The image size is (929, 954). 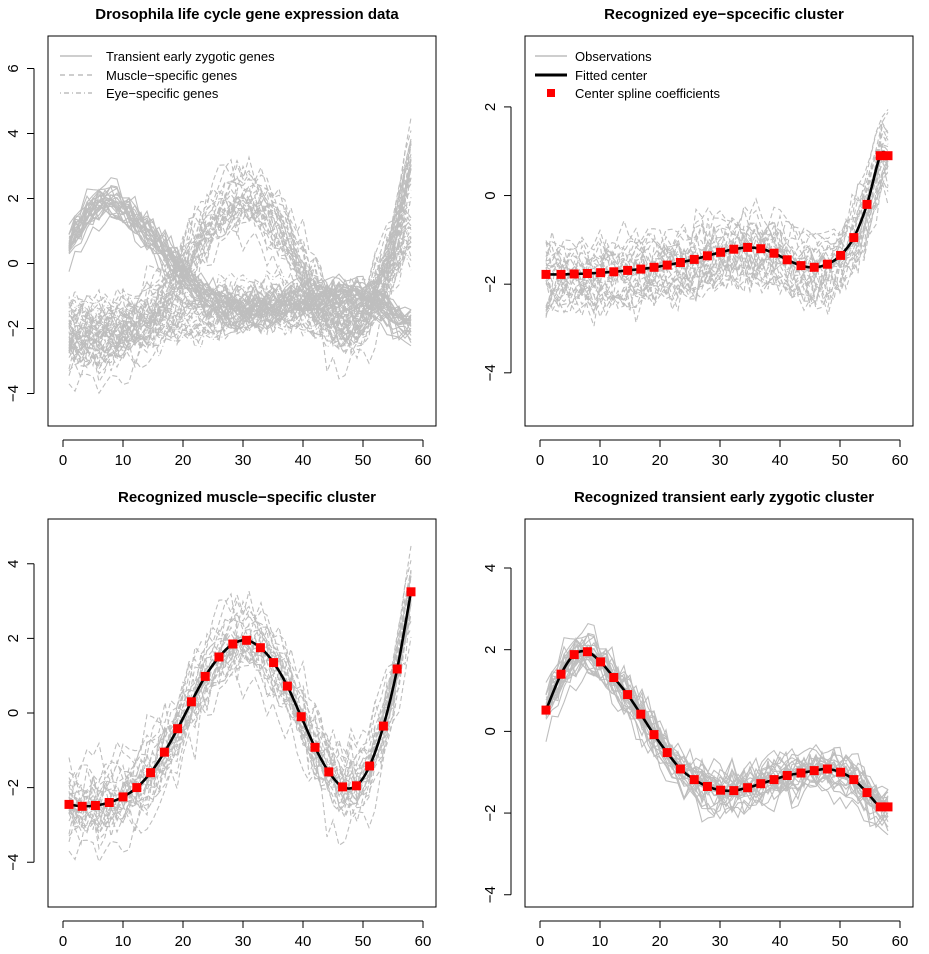 What do you see at coordinates (540, 460) in the screenshot?
I see `x-tick-label: 0` at bounding box center [540, 460].